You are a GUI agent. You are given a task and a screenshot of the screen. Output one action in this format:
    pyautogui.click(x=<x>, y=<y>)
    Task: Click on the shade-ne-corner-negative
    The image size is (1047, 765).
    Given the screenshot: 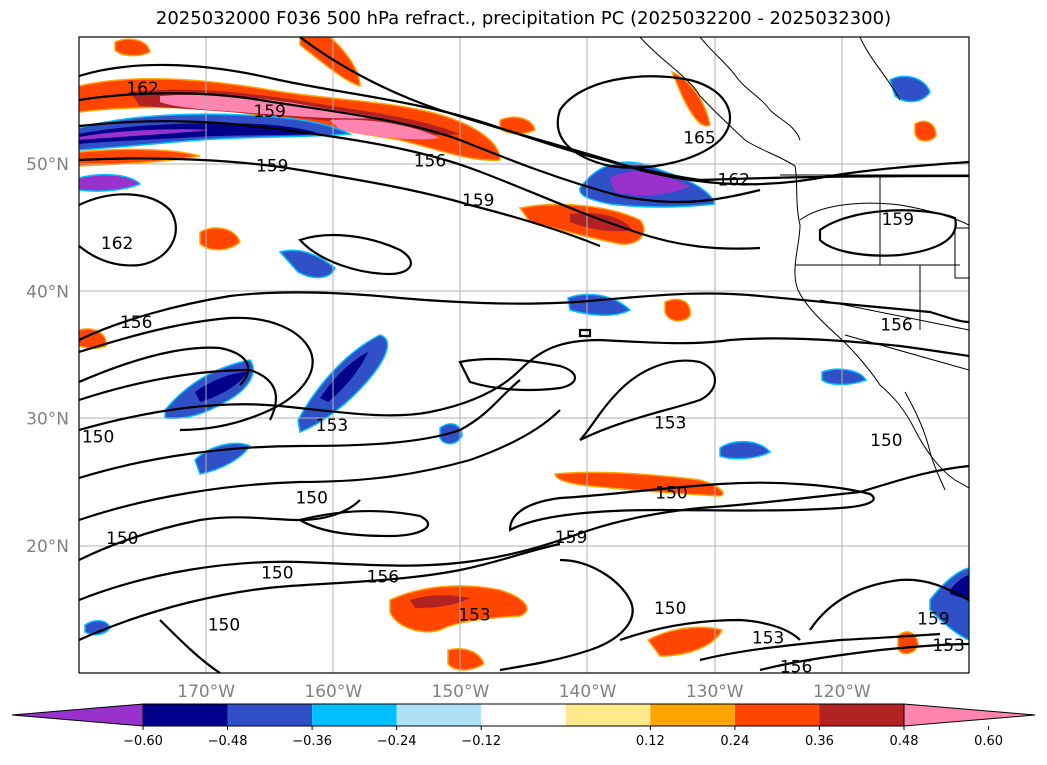 What is the action you would take?
    pyautogui.click(x=910, y=89)
    